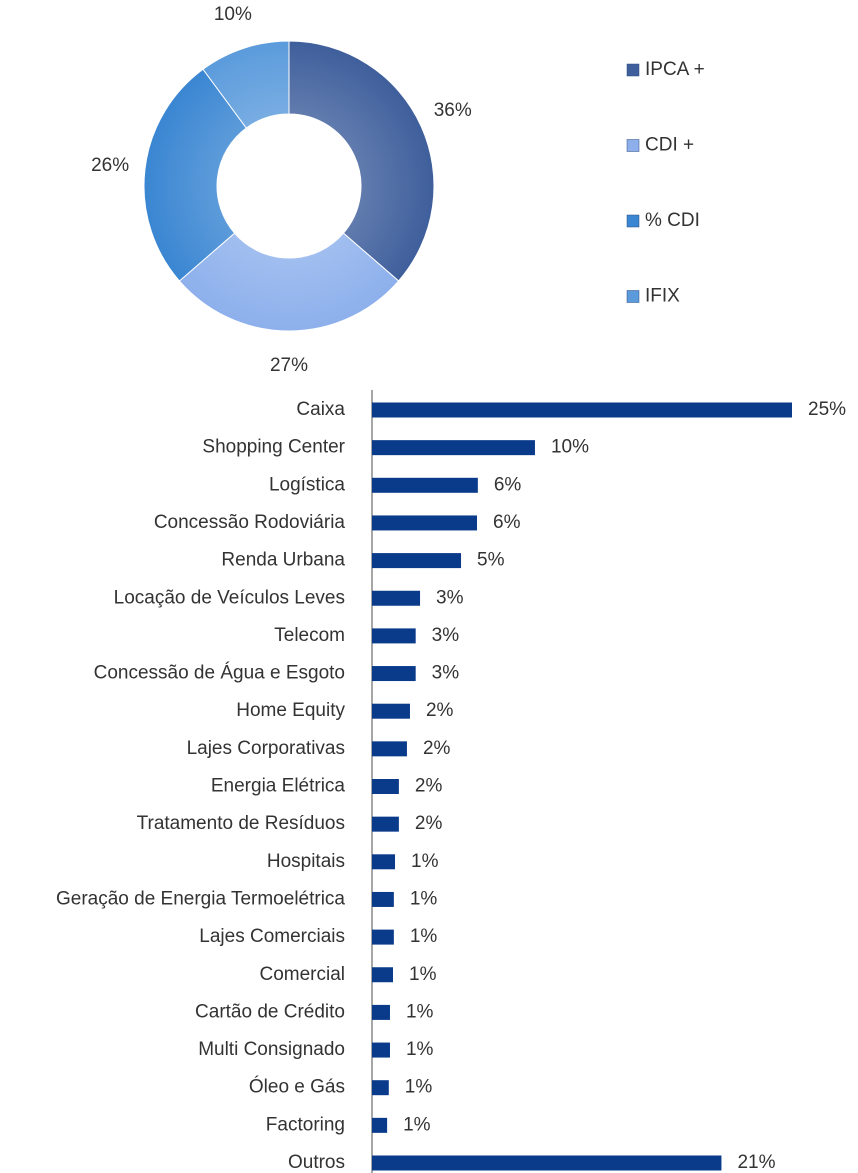 The image size is (858, 1173). What do you see at coordinates (669, 145) in the screenshot?
I see `legend-label: CDI +` at bounding box center [669, 145].